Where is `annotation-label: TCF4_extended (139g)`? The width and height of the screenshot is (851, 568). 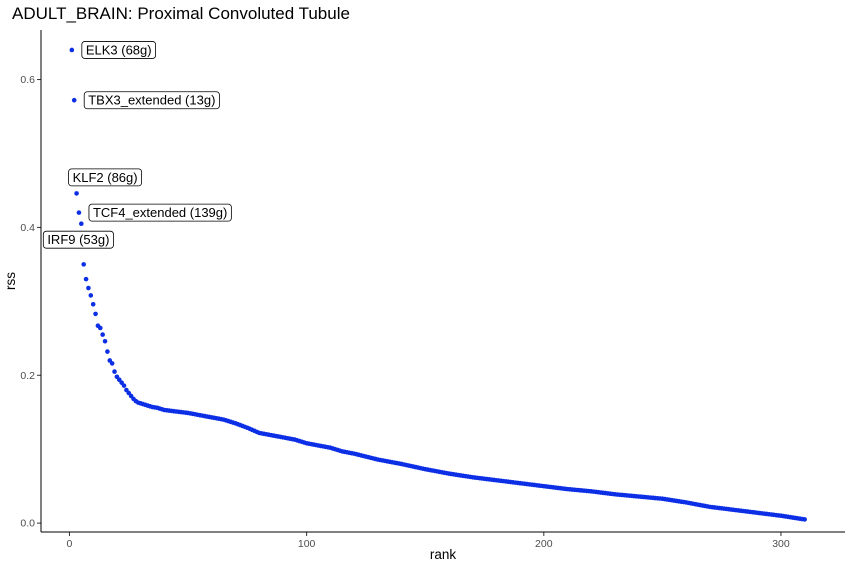 annotation-label: TCF4_extended (139g) is located at coordinates (160, 212).